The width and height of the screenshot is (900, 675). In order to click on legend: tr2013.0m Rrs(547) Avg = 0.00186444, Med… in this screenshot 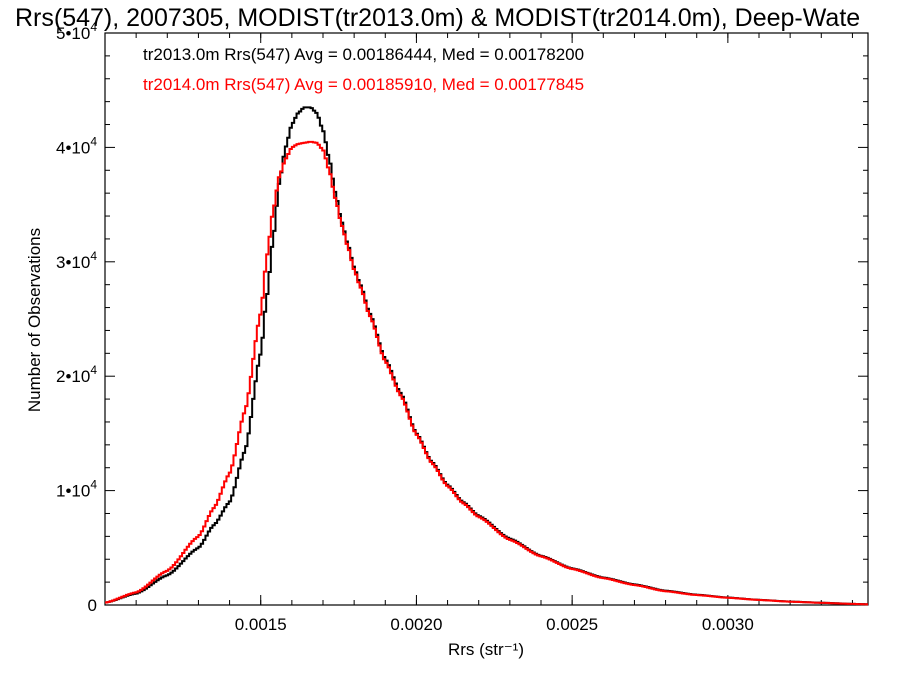, I will do `click(363, 69)`.